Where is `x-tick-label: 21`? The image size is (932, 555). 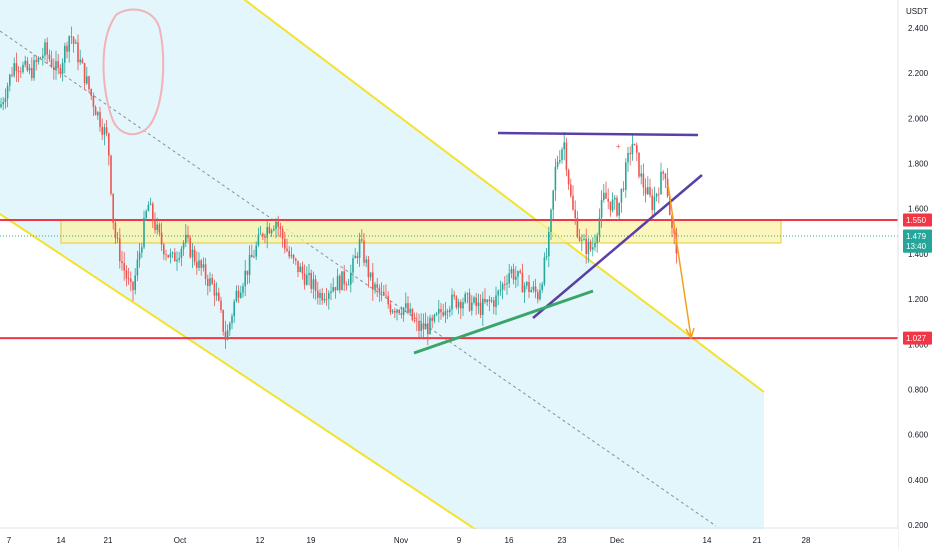 x-tick-label: 21 is located at coordinates (108, 540).